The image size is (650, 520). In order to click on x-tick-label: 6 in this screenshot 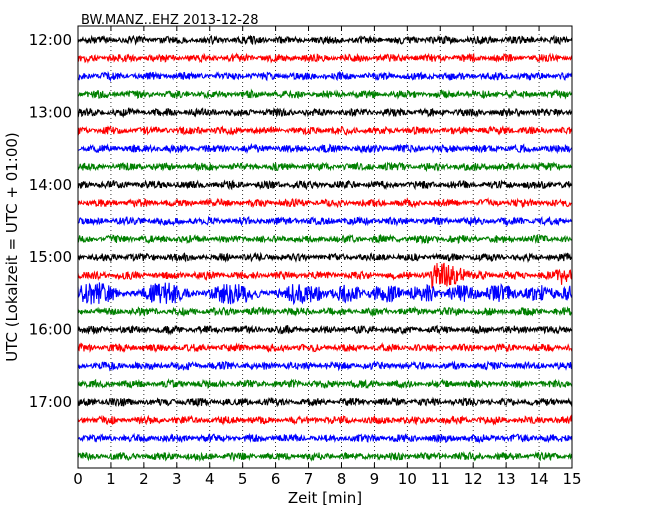, I will do `click(276, 479)`.